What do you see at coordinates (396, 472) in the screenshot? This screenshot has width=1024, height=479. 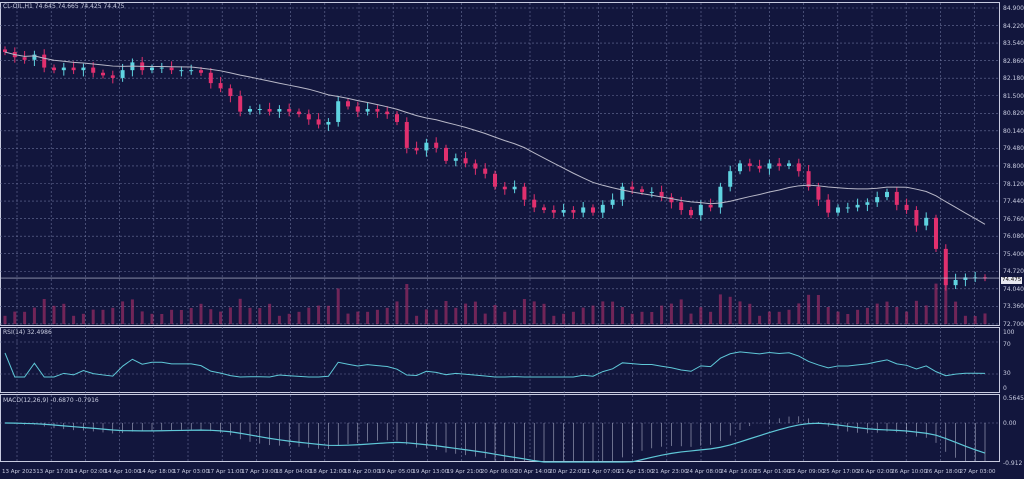 I see `time-tick: 19 Apr 05:00` at bounding box center [396, 472].